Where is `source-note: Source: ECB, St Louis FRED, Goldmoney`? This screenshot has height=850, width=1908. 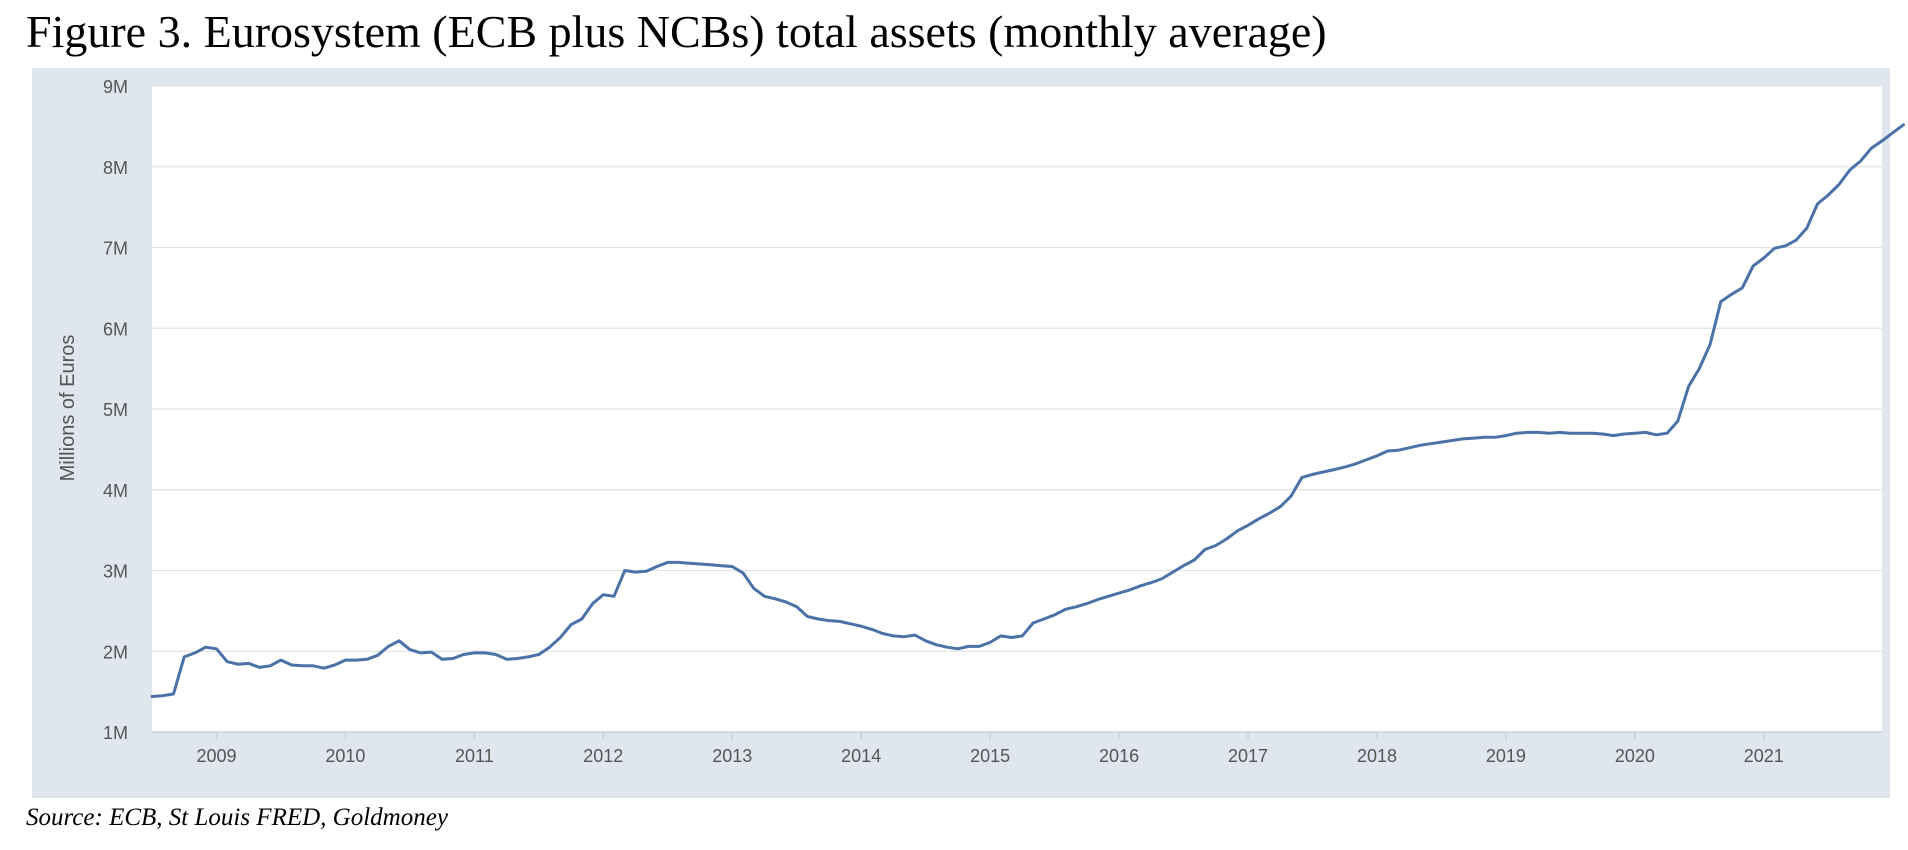 source-note: Source: ECB, St Louis FRED, Goldmoney is located at coordinates (237, 817).